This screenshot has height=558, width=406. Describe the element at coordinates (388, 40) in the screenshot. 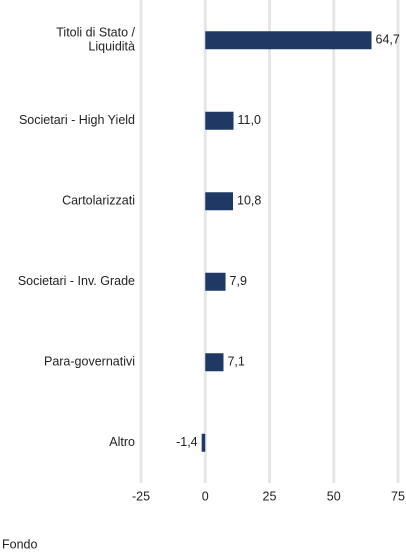

I see `value-label: 64,7` at that location.